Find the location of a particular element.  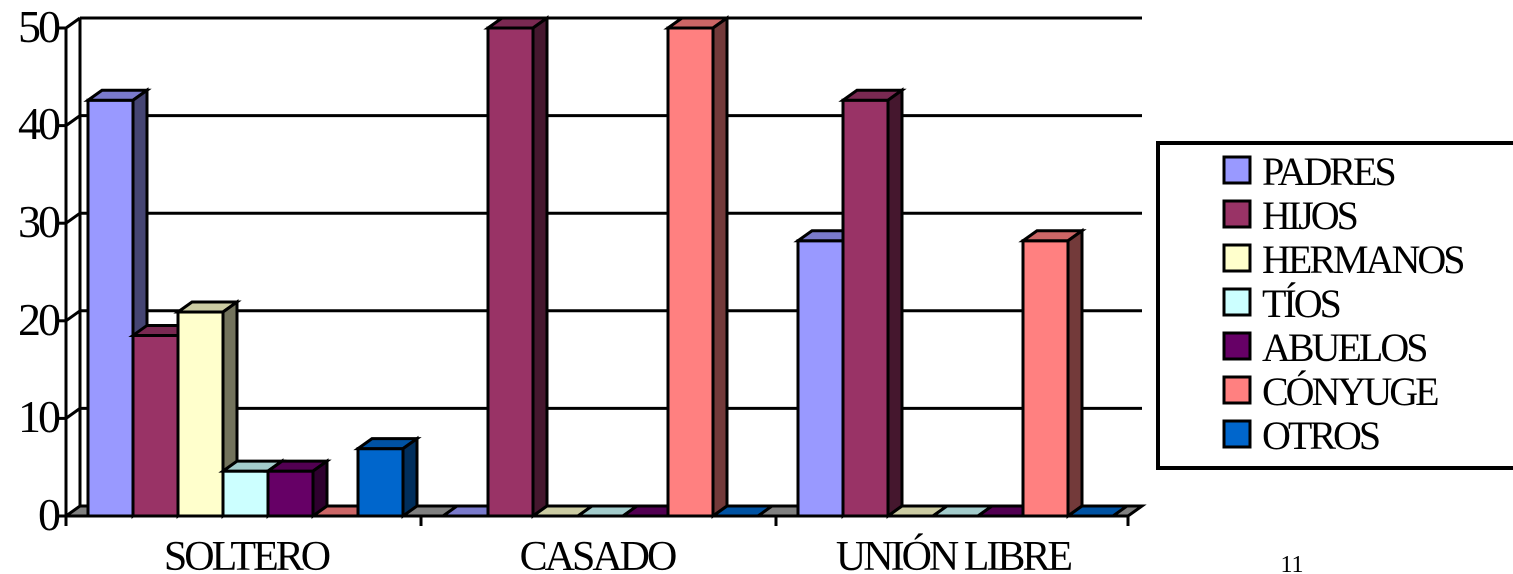

category-label-soltero: SOLTERO is located at coordinates (247, 554).